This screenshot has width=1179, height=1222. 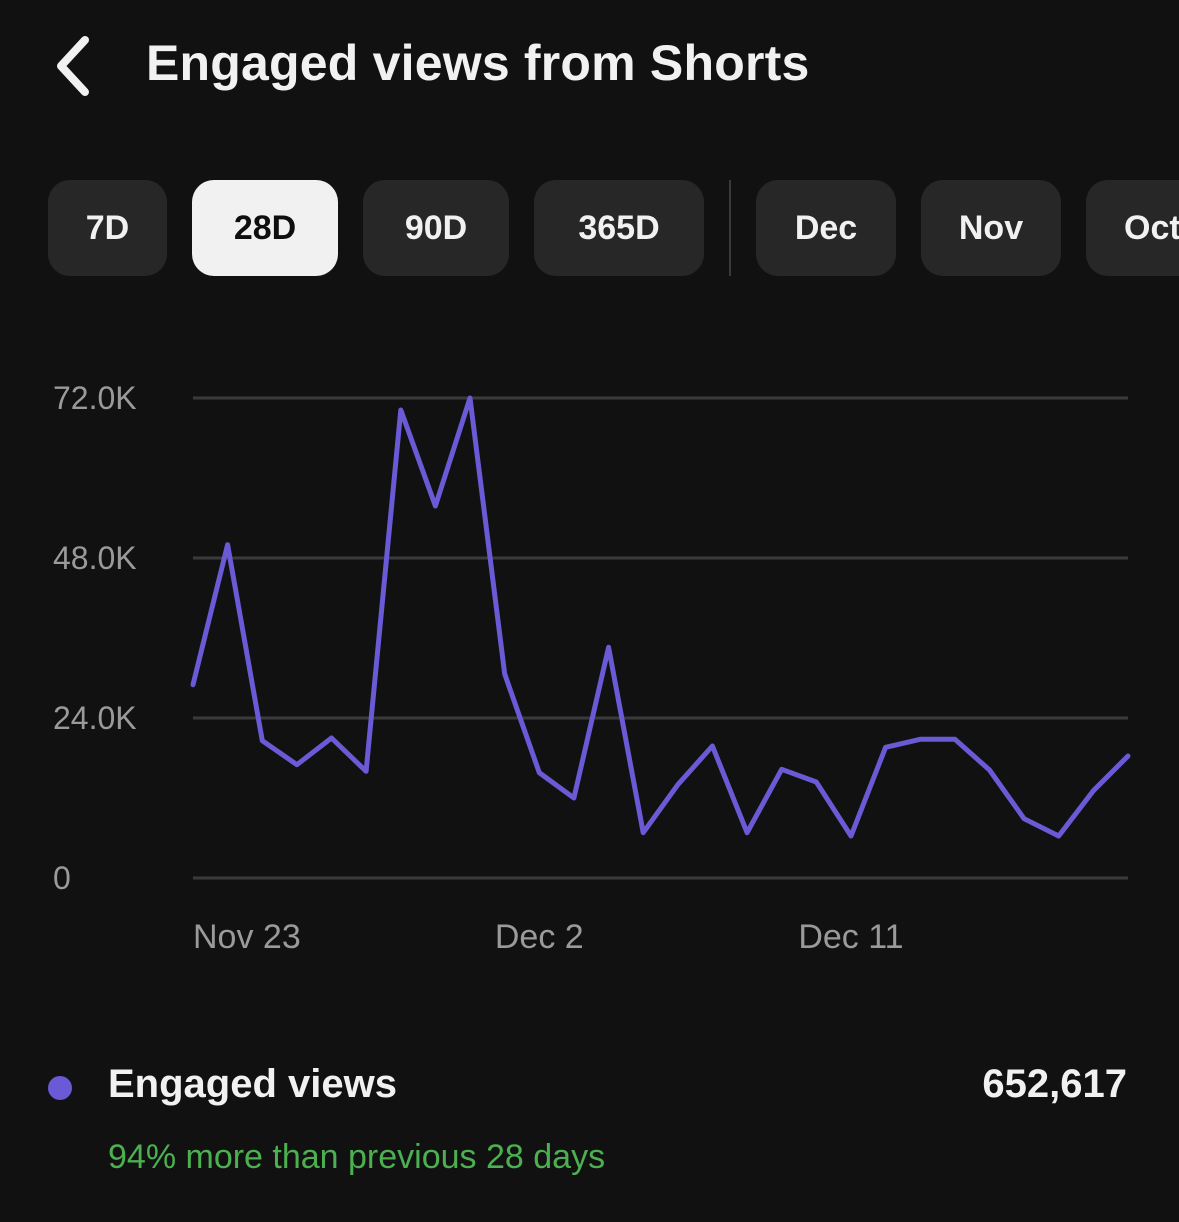 I want to click on y-tick-label: 0, so click(x=62, y=878).